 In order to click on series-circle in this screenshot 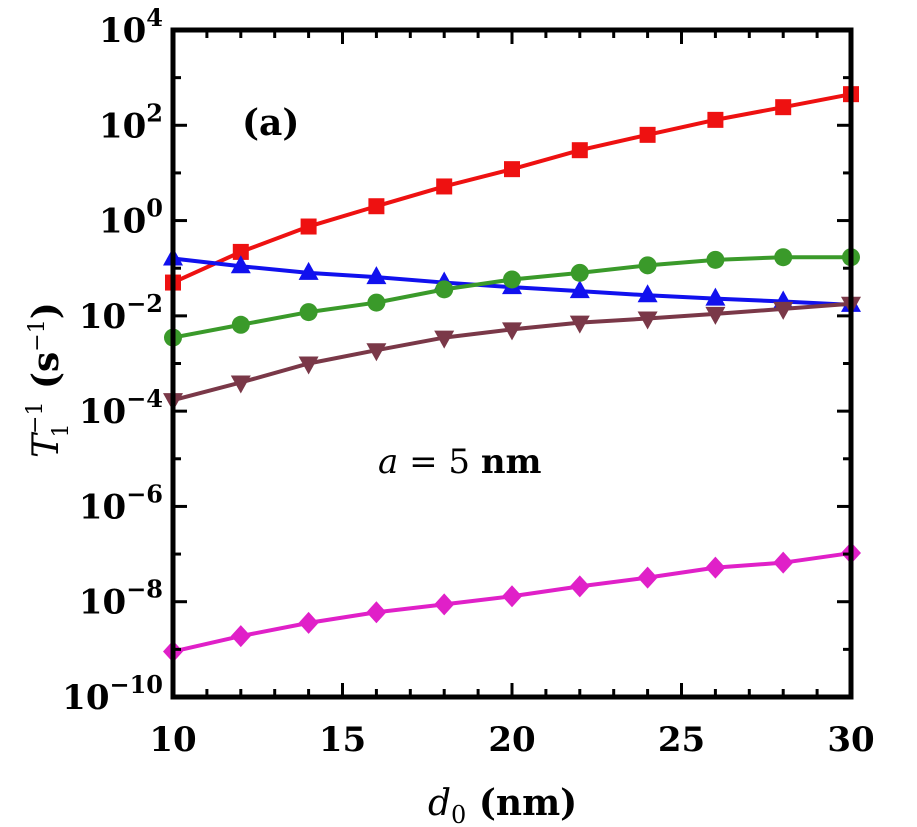, I will do `click(512, 297)`.